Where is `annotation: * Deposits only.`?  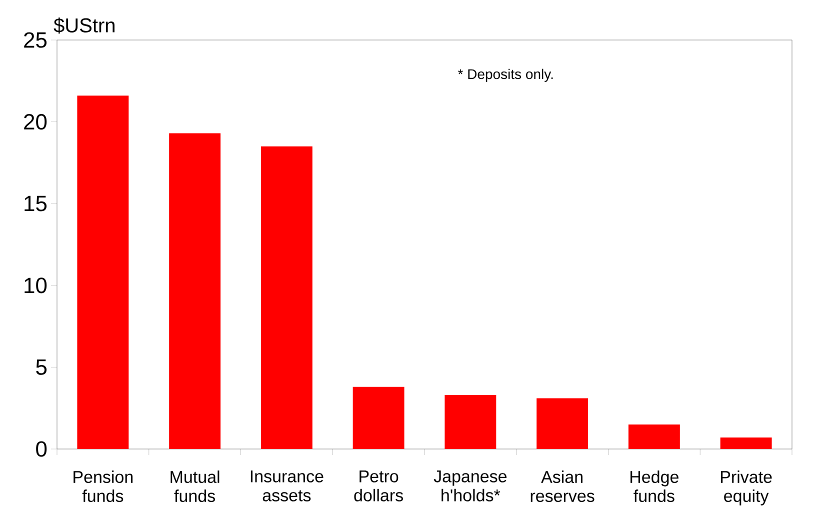 annotation: * Deposits only. is located at coordinates (505, 75).